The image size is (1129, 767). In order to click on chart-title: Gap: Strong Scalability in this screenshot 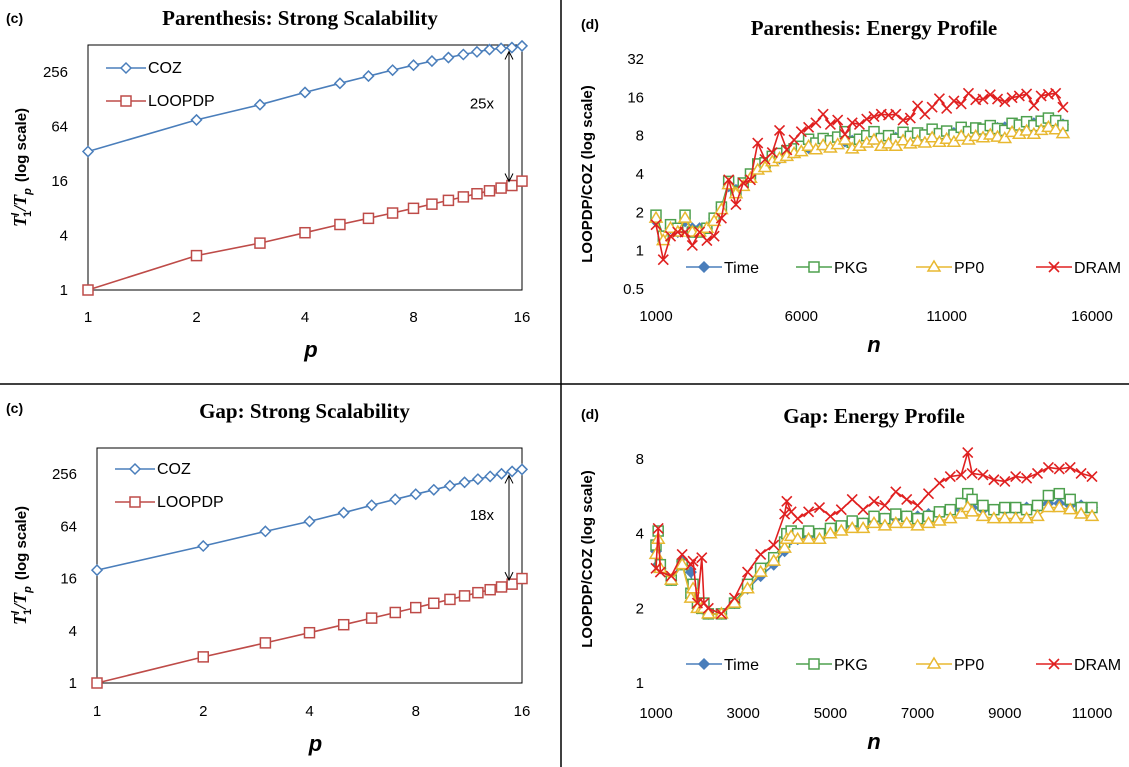, I will do `click(304, 411)`.